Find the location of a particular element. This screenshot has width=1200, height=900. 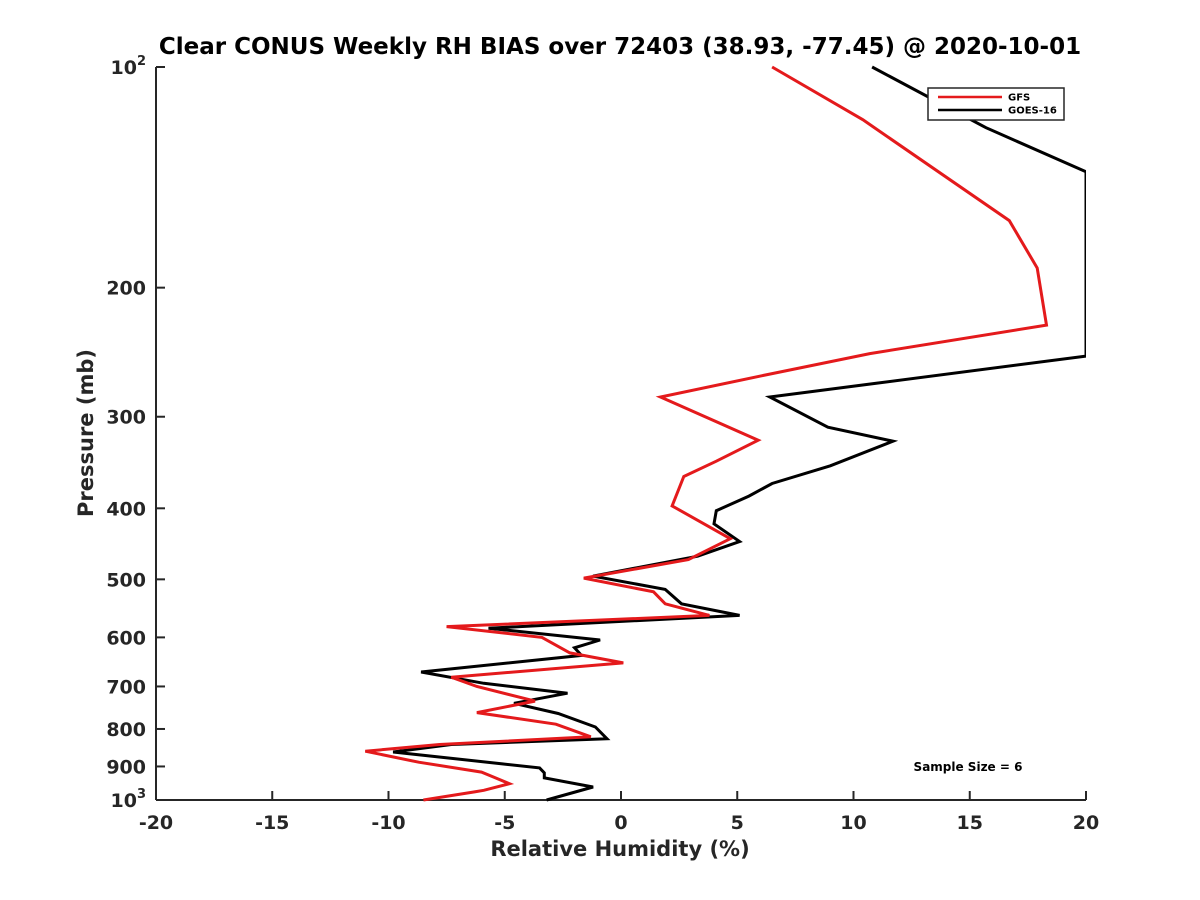

x-tick-label: -10 is located at coordinates (388, 823).